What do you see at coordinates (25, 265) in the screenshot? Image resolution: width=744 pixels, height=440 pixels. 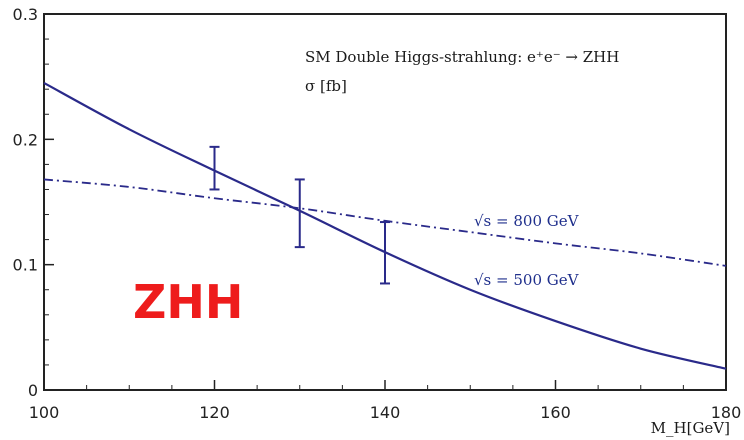 I see `y-tick-label: 0.1` at bounding box center [25, 265].